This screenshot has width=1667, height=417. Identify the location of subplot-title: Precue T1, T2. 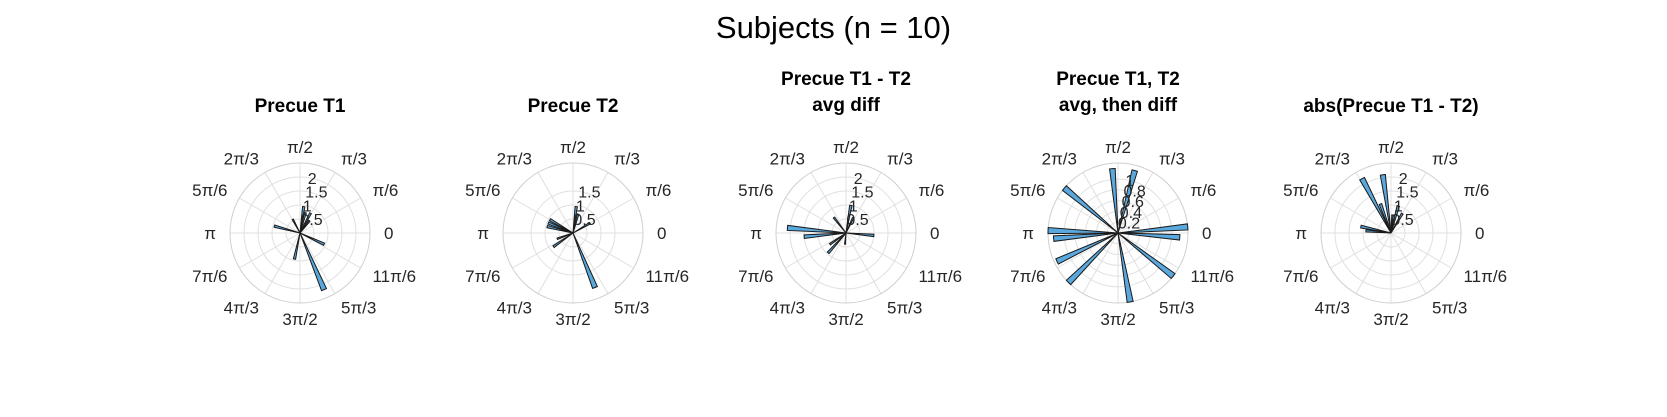
(1118, 79).